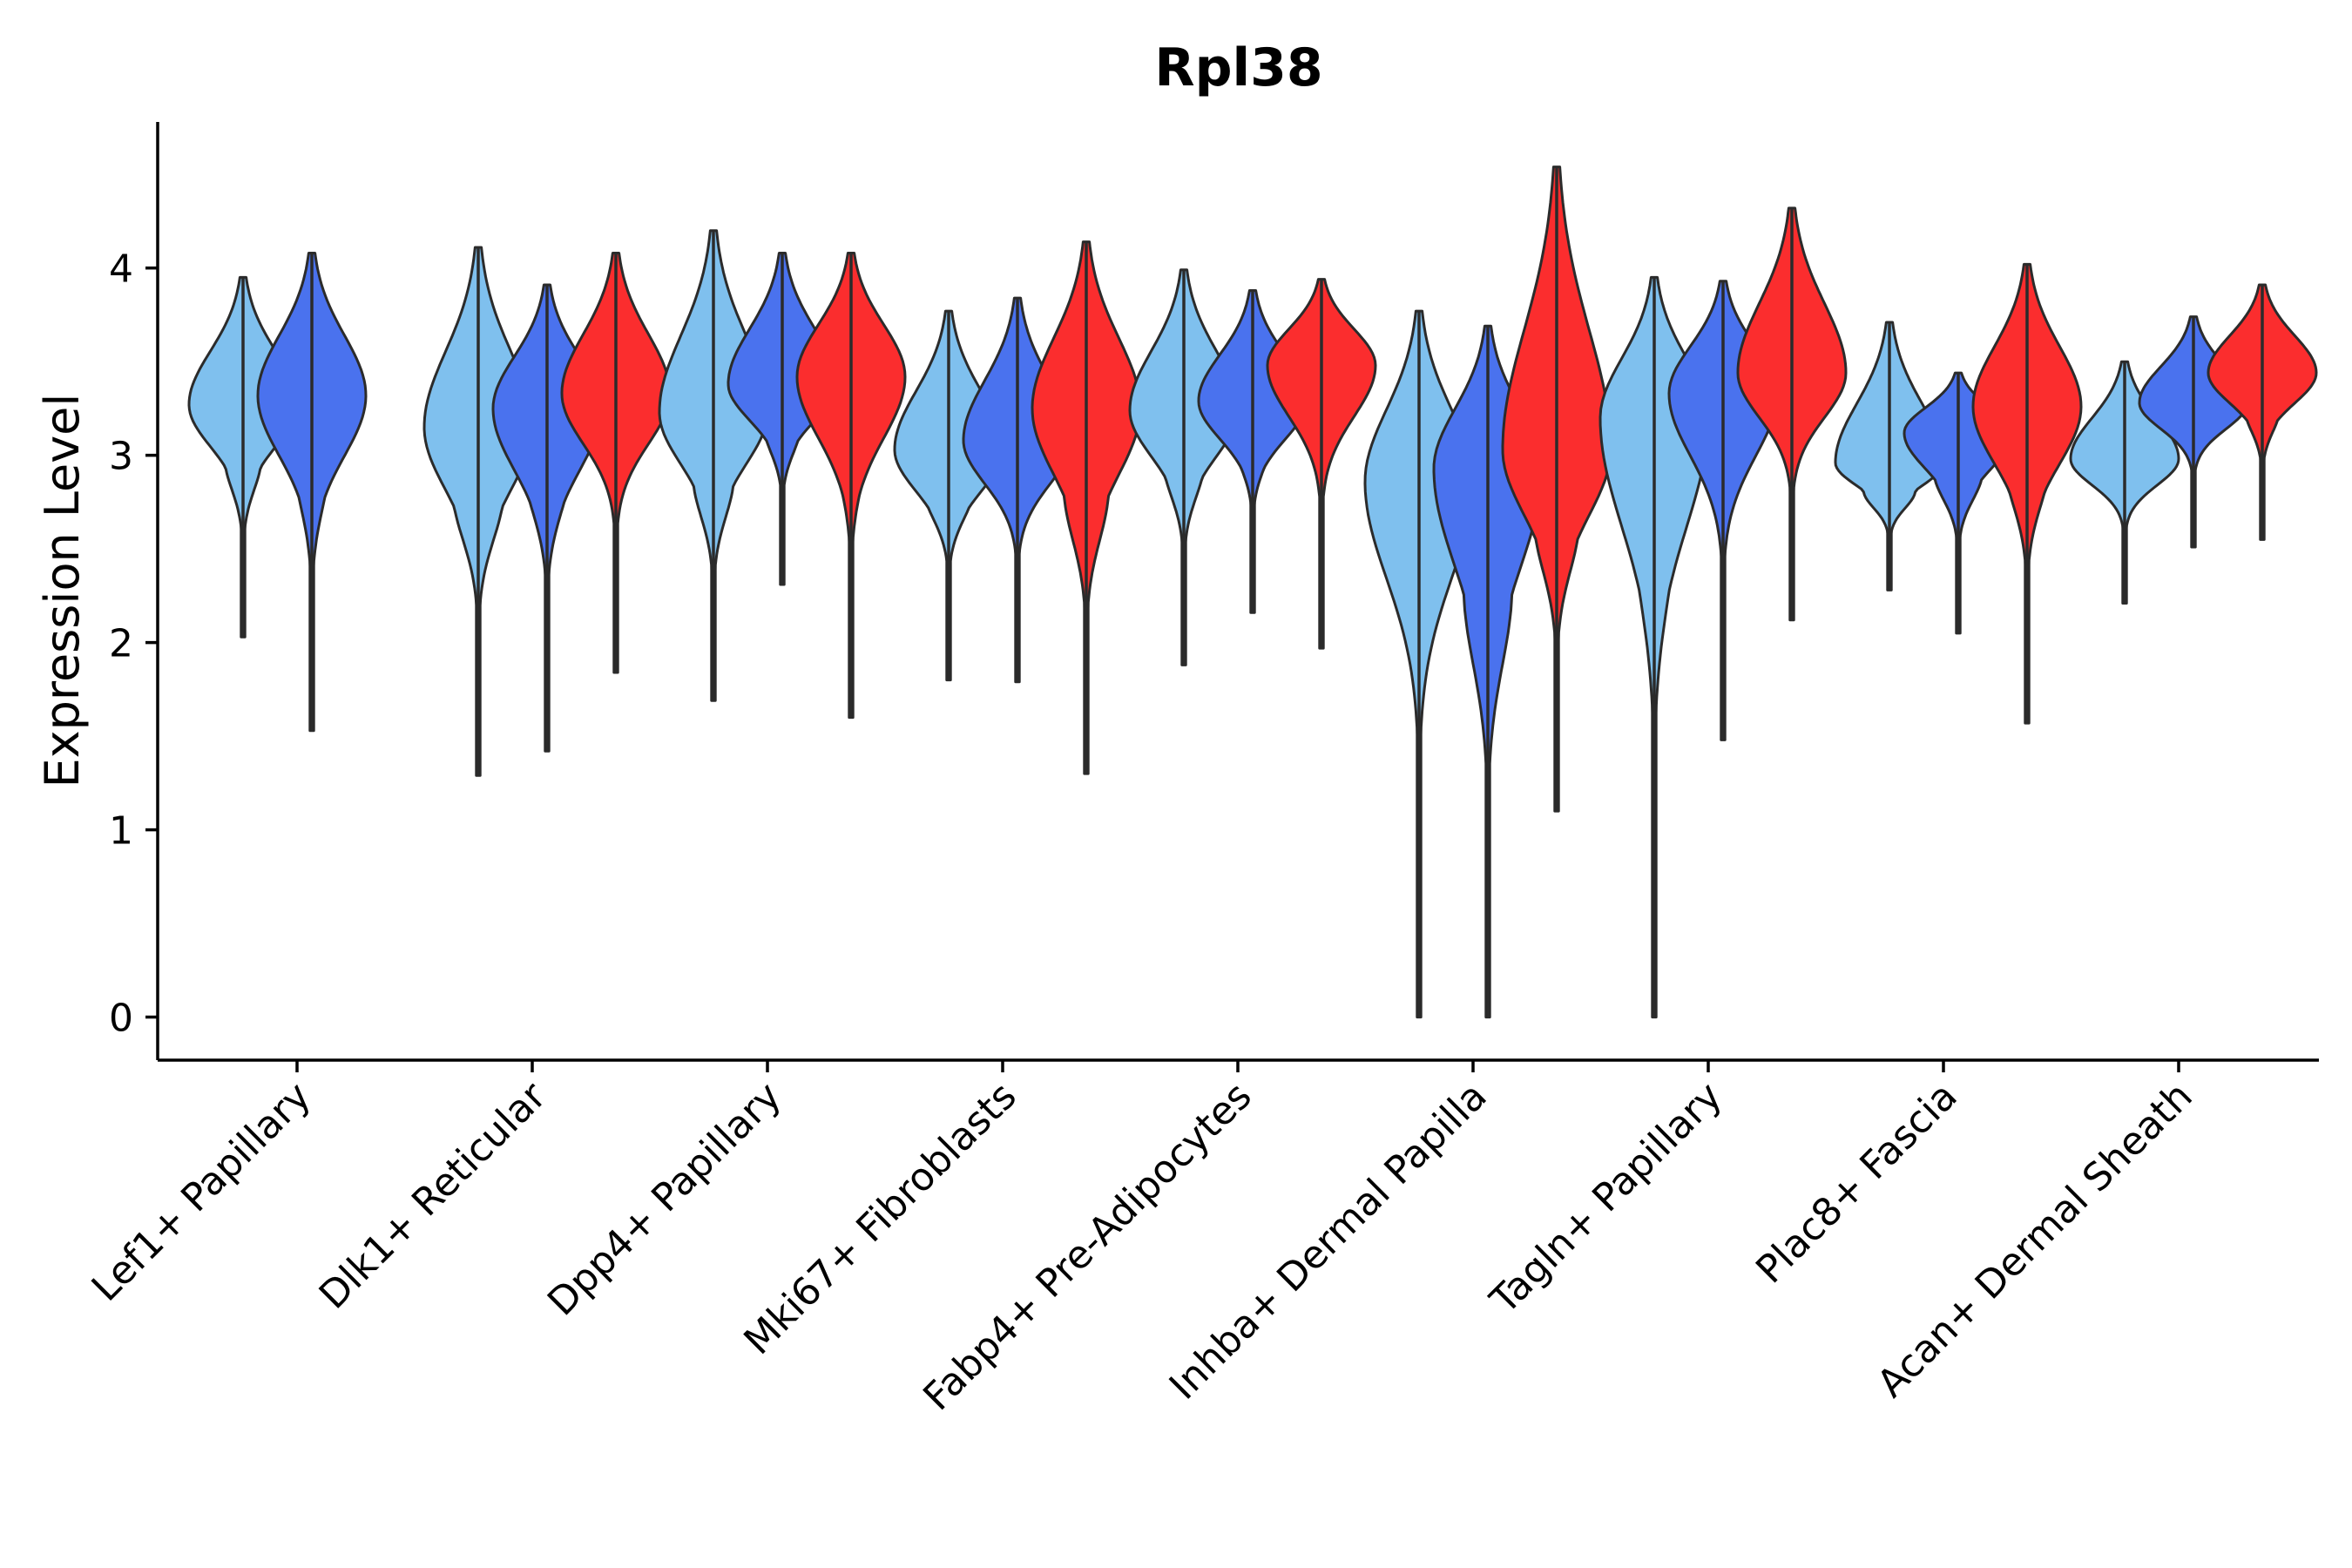 This screenshot has height=1568, width=2352. What do you see at coordinates (433, 1195) in the screenshot?
I see `x-tick-label: Dlk1+ Reticular` at bounding box center [433, 1195].